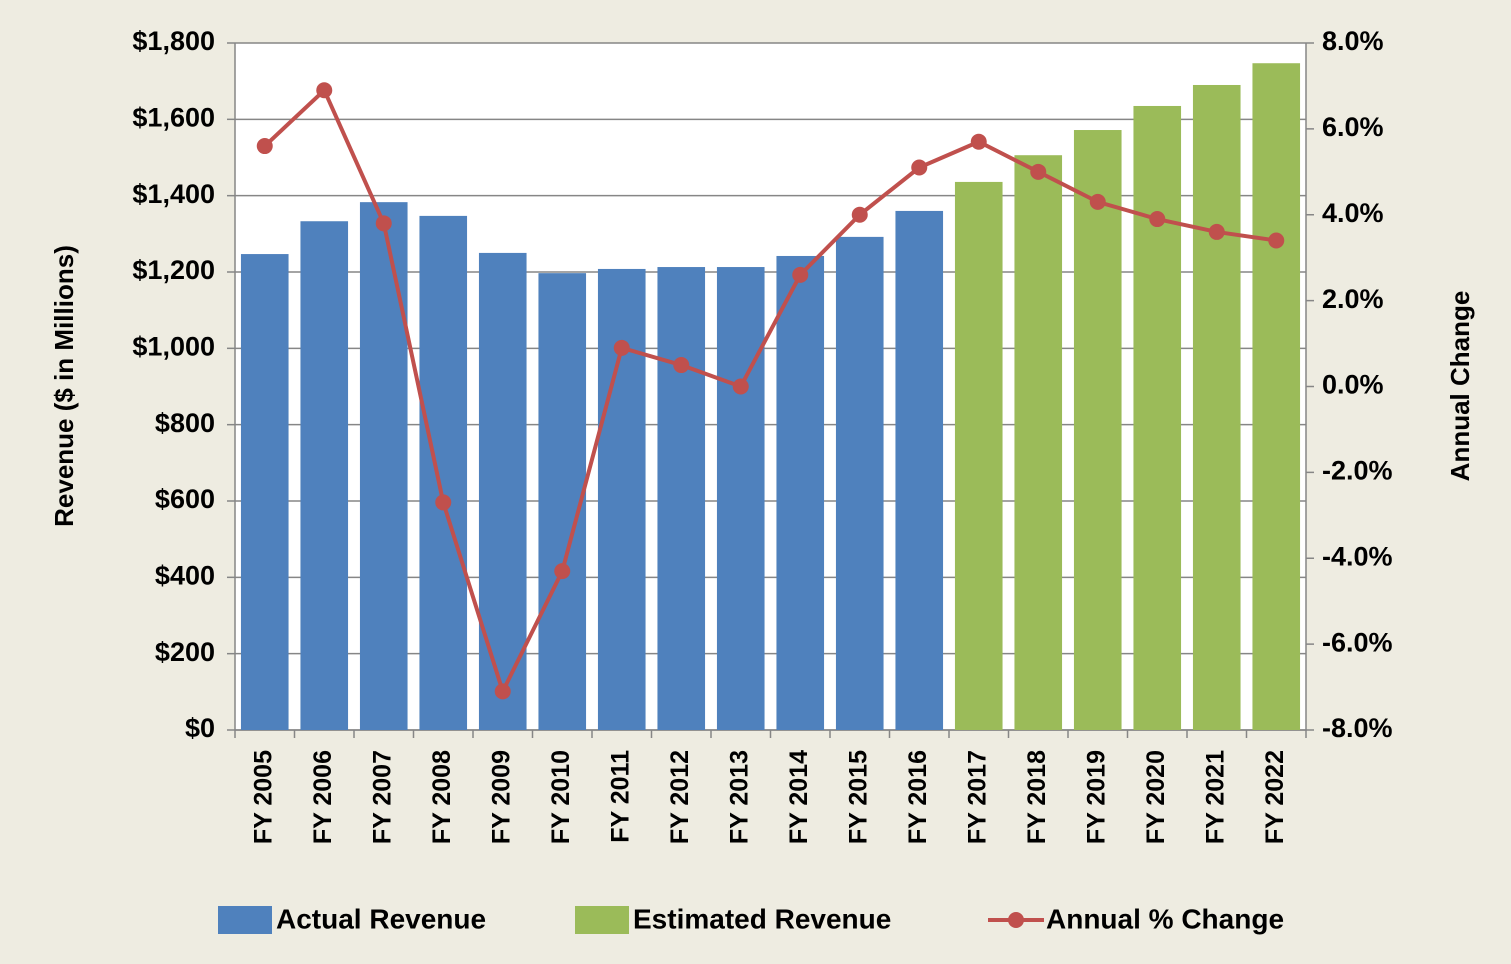 The width and height of the screenshot is (1511, 964). Describe the element at coordinates (173, 41) in the screenshot. I see `y-tick-label: $1,800` at that location.